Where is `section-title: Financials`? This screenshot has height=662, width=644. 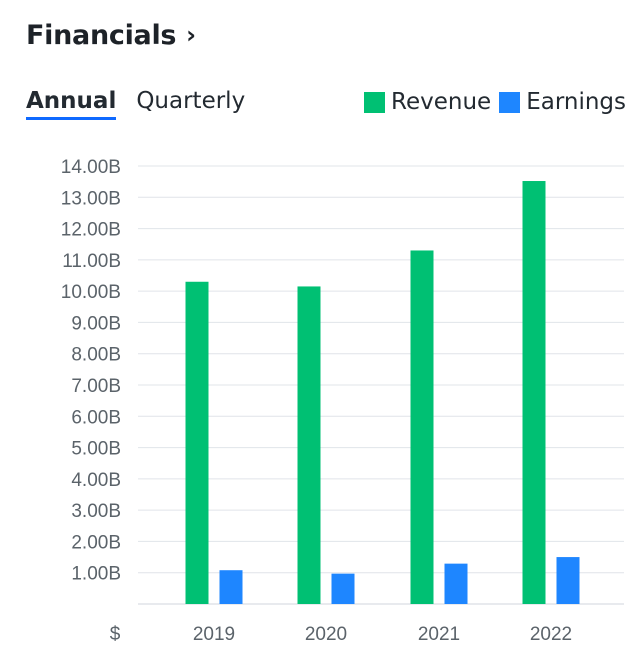
section-title: Financials is located at coordinates (101, 35).